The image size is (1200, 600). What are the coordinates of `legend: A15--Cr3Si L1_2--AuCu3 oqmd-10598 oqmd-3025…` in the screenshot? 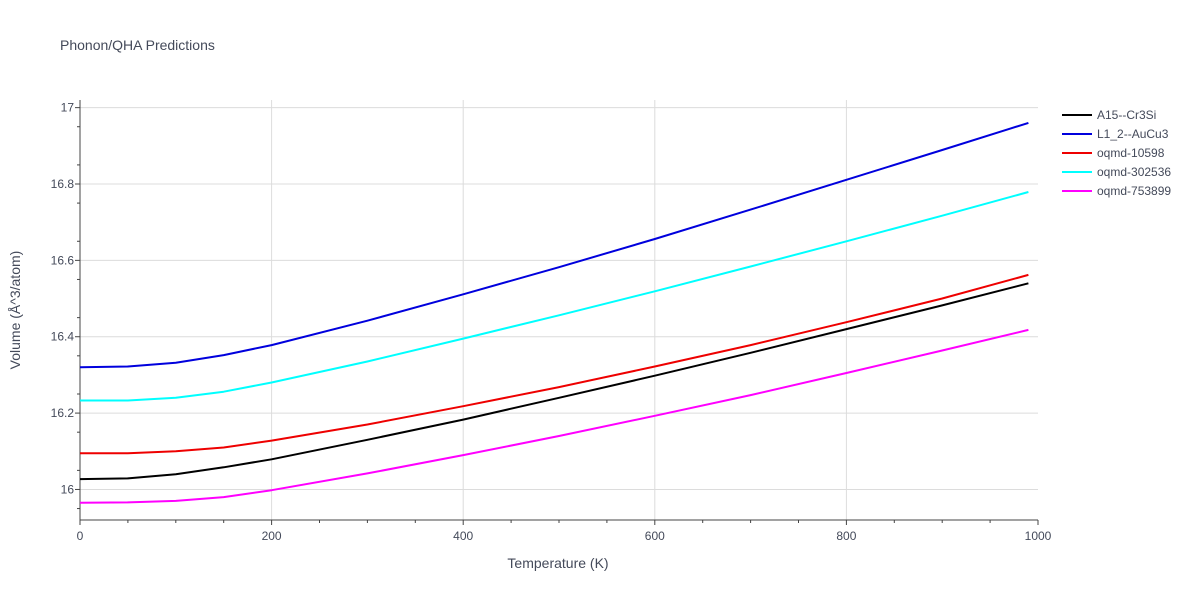 It's located at (1116, 153).